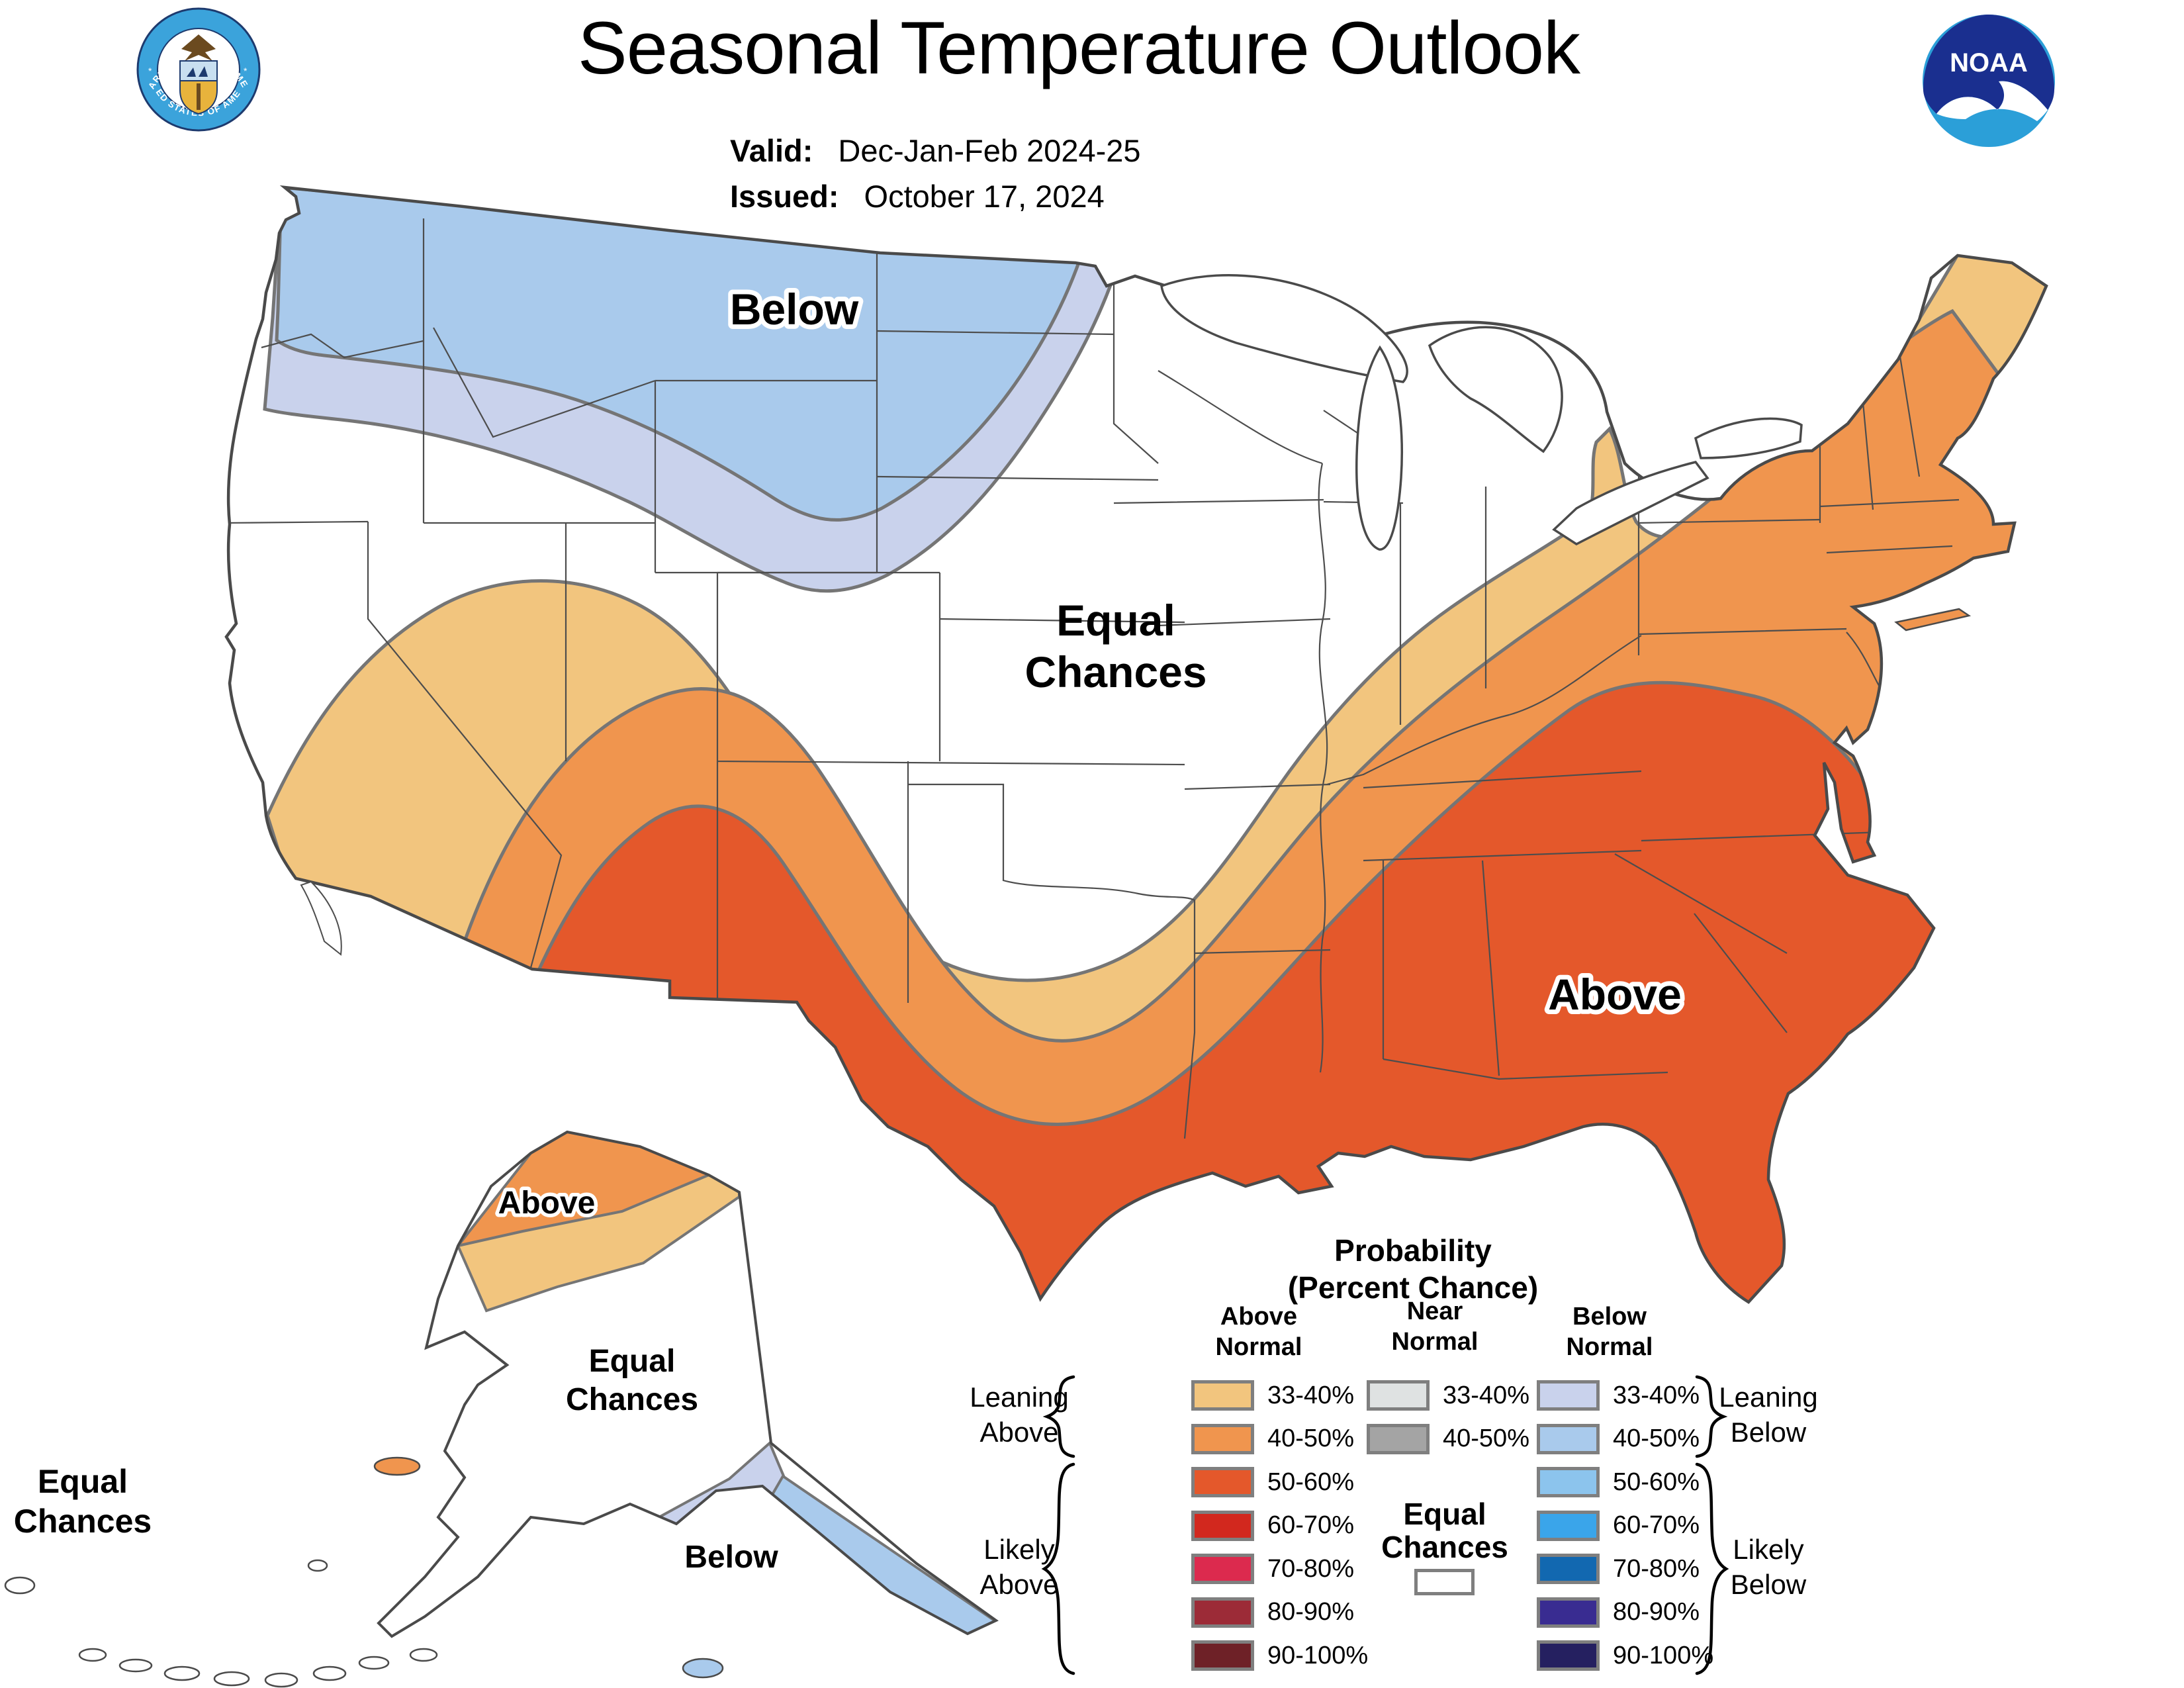  Describe the element at coordinates (321, 918) in the screenshot. I see `baja-outline` at that location.